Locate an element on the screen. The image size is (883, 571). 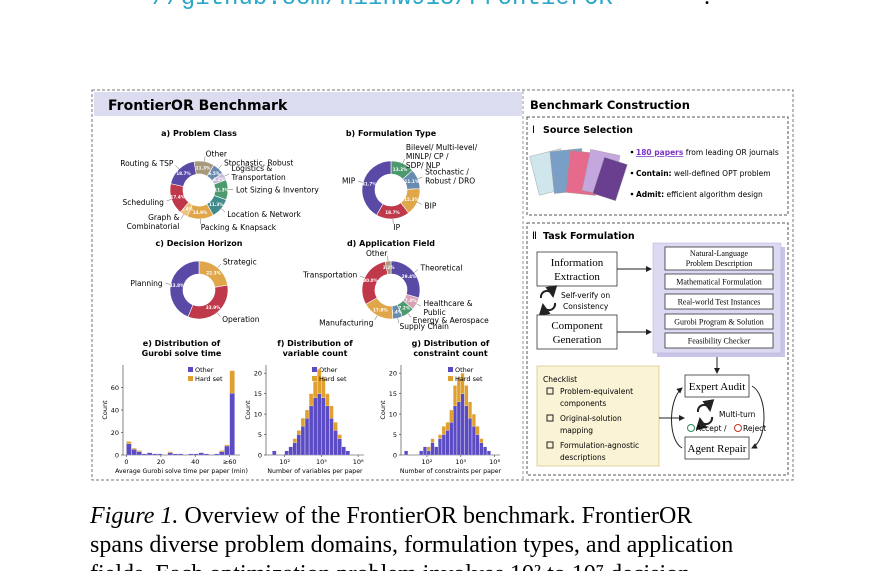
category-label: Public is located at coordinates (435, 312).